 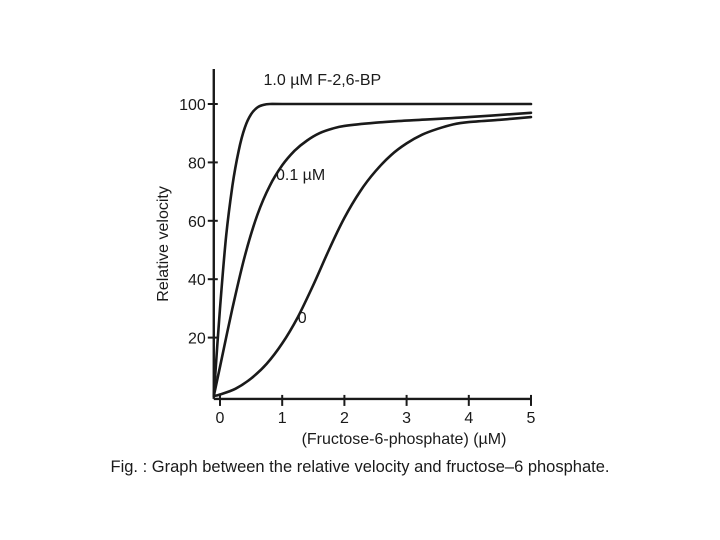 I want to click on series-label-2: 0.1 µM, so click(x=300, y=175).